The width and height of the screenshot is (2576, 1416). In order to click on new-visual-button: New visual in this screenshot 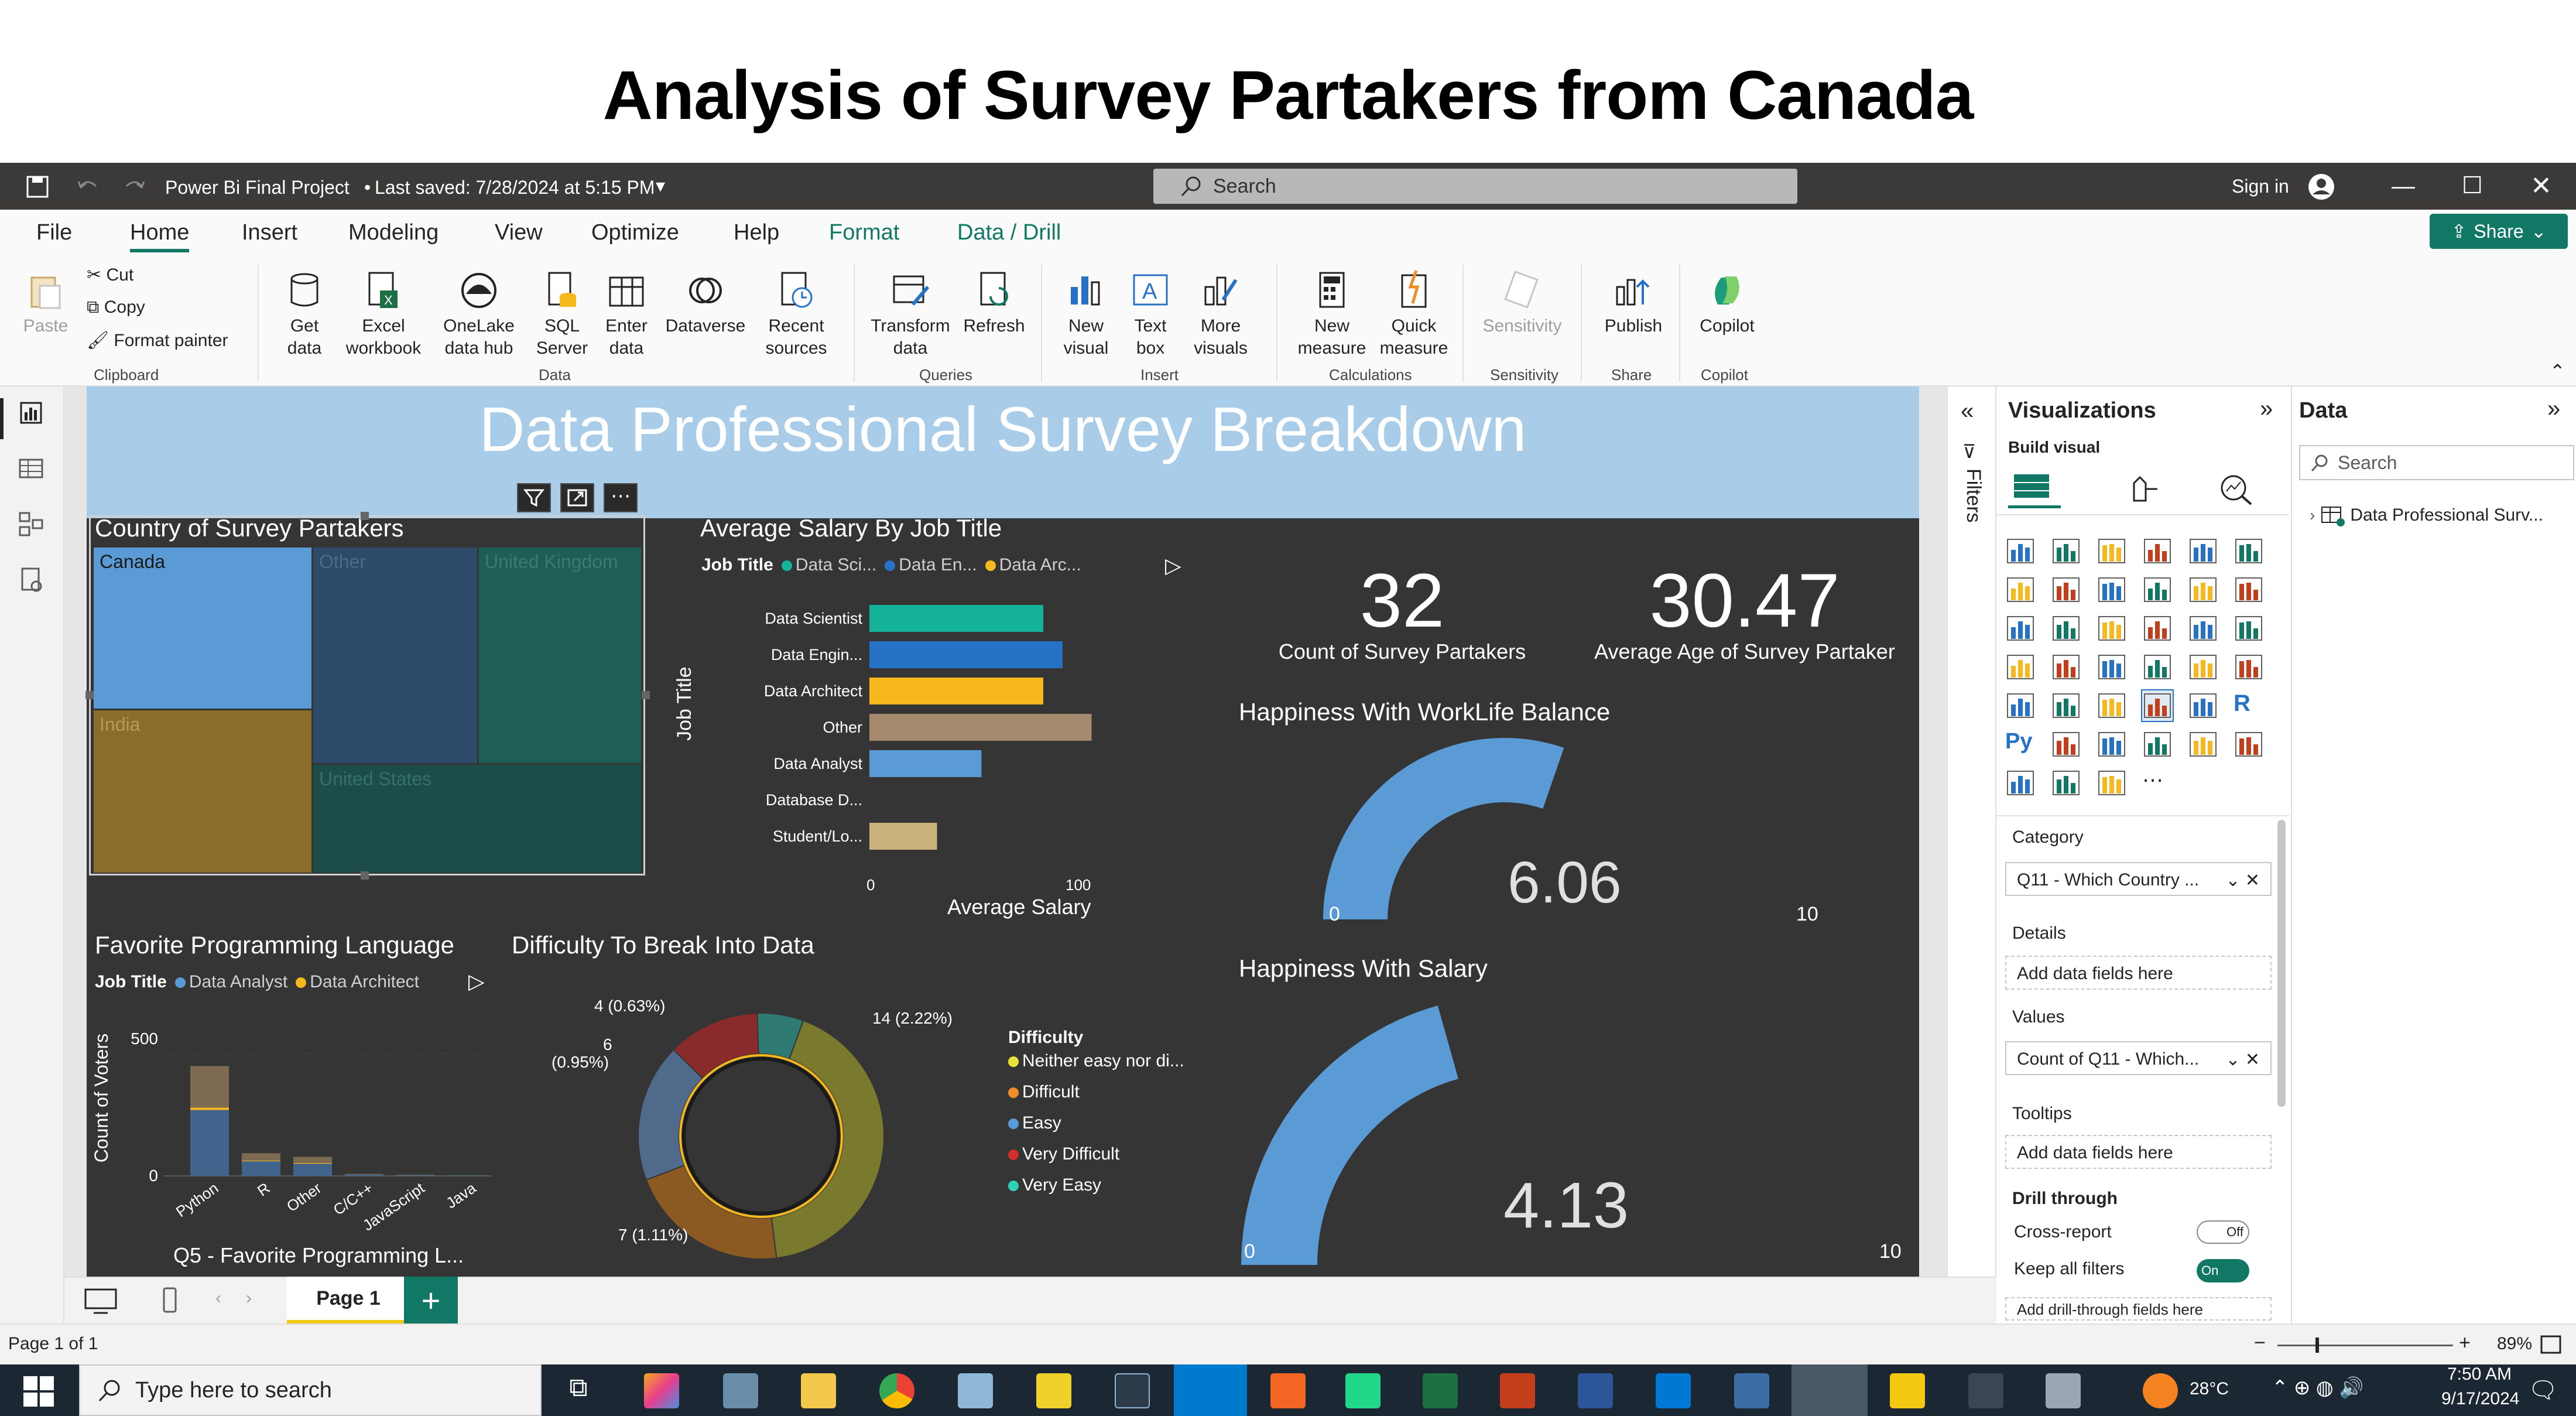, I will do `click(1086, 314)`.